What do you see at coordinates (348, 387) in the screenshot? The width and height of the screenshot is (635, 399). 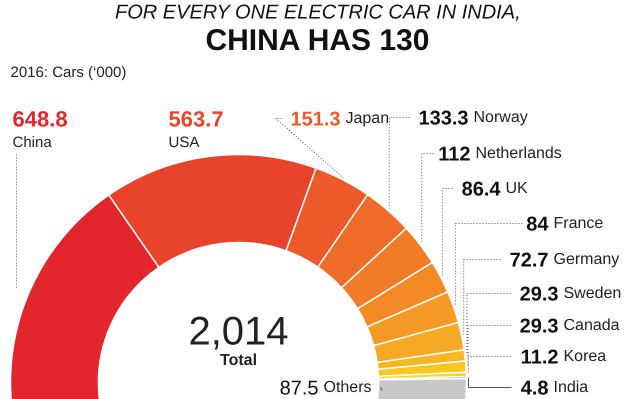 I see `slice-label: Others` at bounding box center [348, 387].